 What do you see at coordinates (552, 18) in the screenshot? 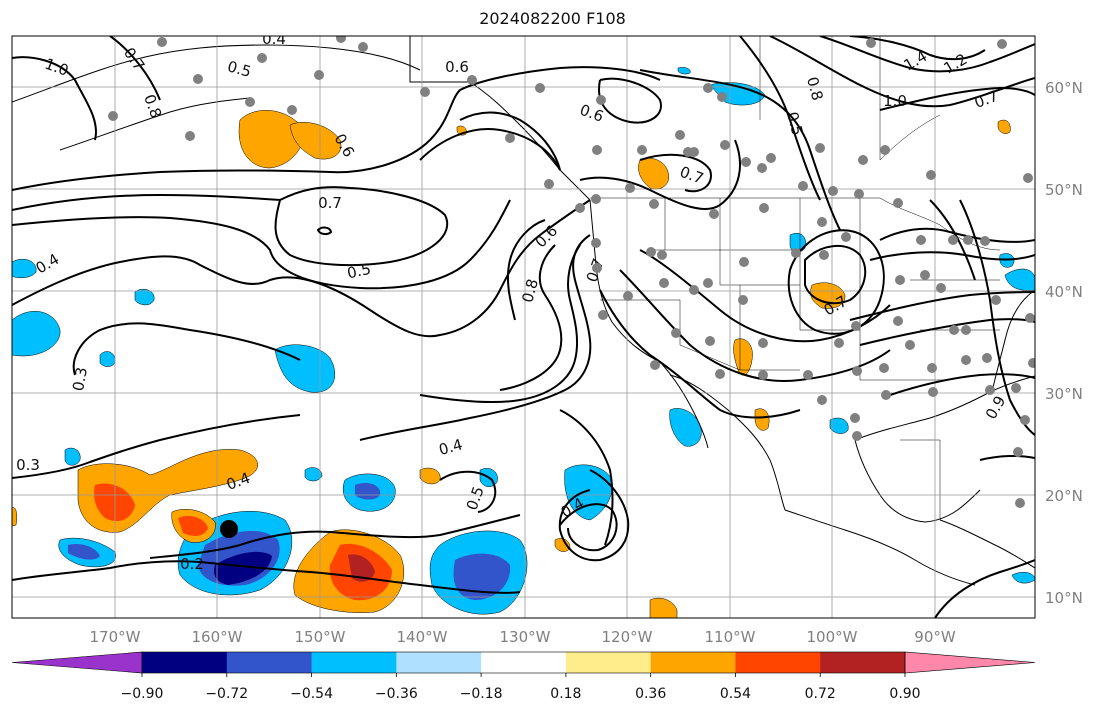
I see `map-title: 2024082200 F108` at bounding box center [552, 18].